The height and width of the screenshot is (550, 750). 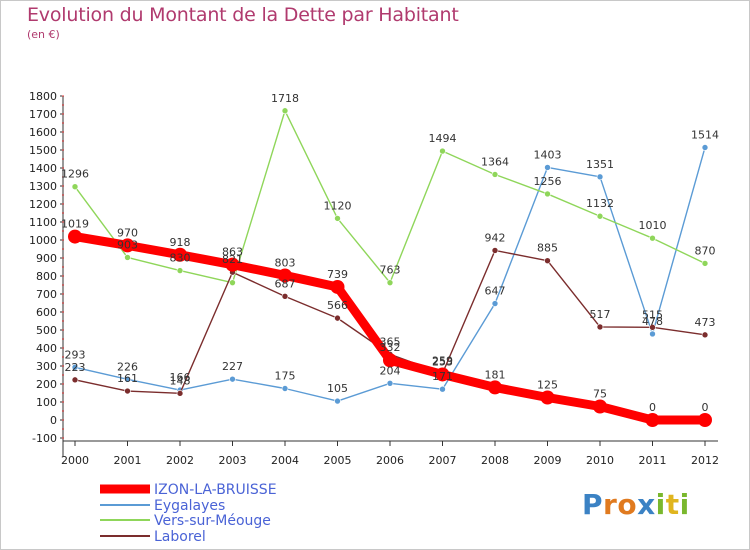 What do you see at coordinates (672, 504) in the screenshot?
I see `brand-letter: t` at bounding box center [672, 504].